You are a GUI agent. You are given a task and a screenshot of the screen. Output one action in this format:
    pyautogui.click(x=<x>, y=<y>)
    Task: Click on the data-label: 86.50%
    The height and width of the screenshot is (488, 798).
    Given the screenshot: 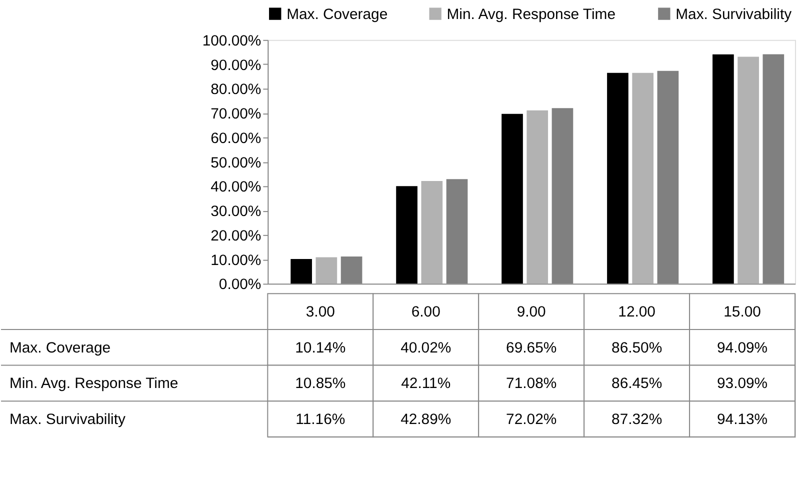 What is the action you would take?
    pyautogui.click(x=637, y=347)
    